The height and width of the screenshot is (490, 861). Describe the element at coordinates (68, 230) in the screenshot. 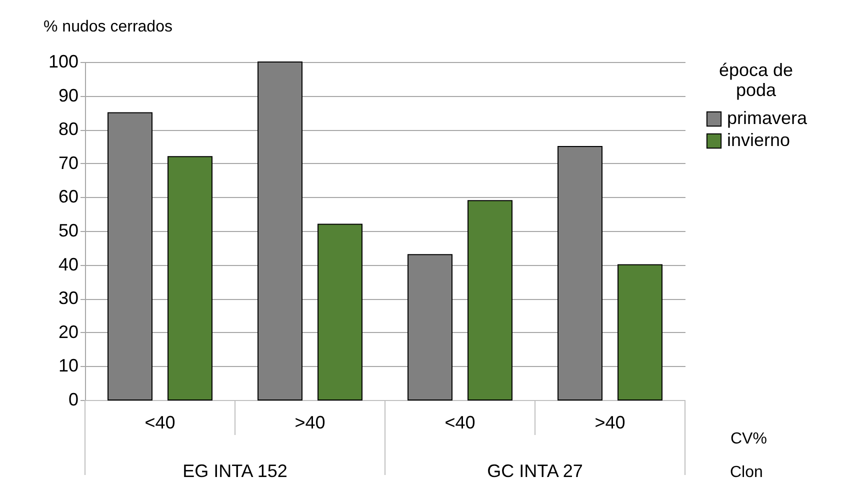

I see `y-tick-label: 50` at that location.